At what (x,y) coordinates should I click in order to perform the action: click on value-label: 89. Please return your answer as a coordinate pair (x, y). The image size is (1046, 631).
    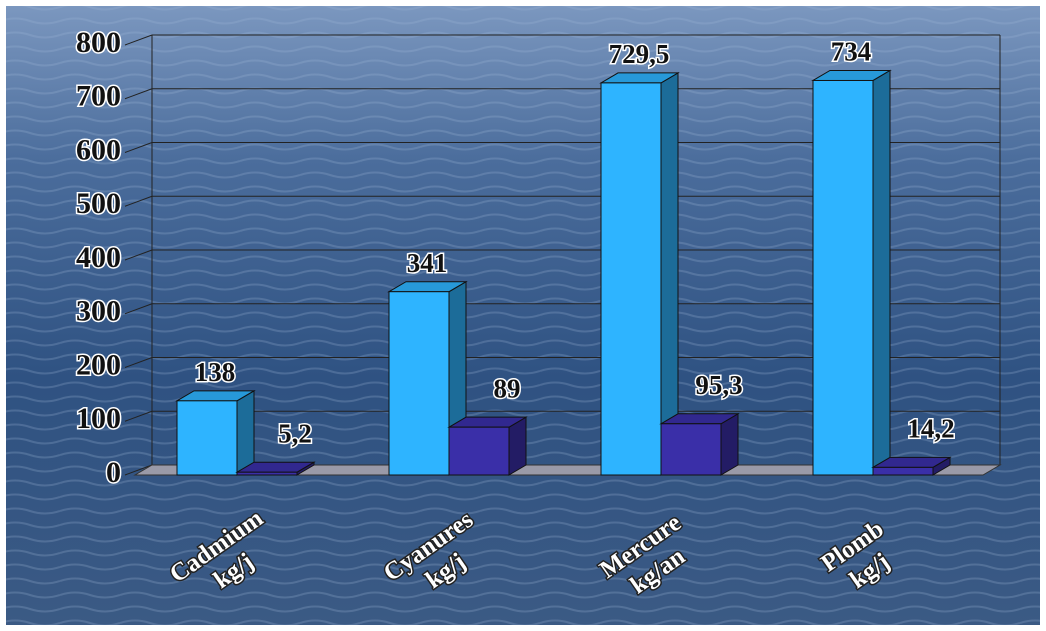
    Looking at the image, I should click on (507, 388).